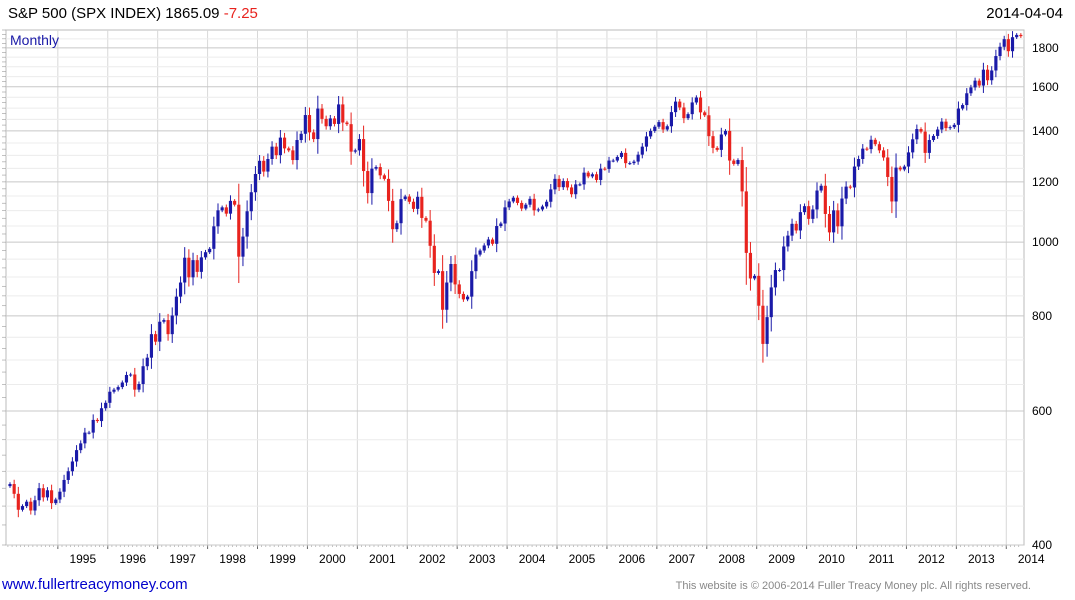  What do you see at coordinates (981, 559) in the screenshot?
I see `x-tick-label: 2013` at bounding box center [981, 559].